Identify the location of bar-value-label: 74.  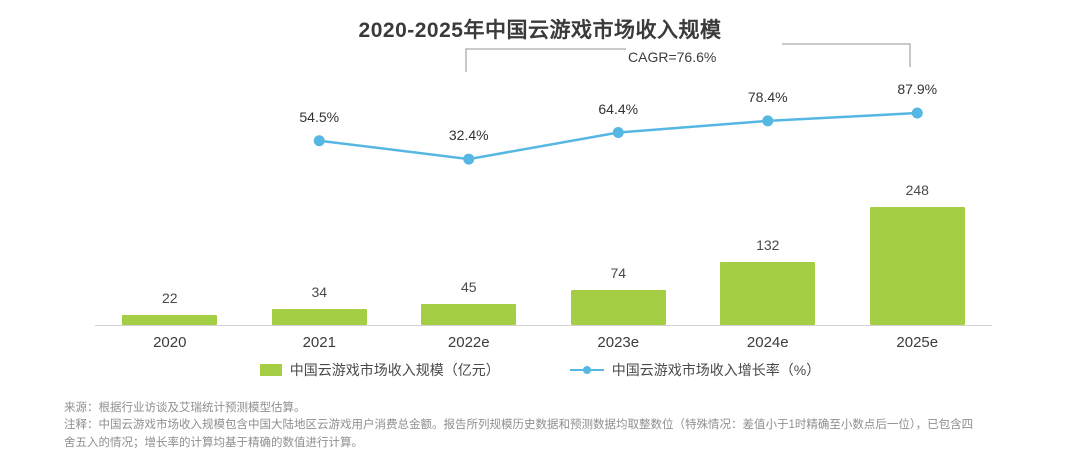
(618, 273).